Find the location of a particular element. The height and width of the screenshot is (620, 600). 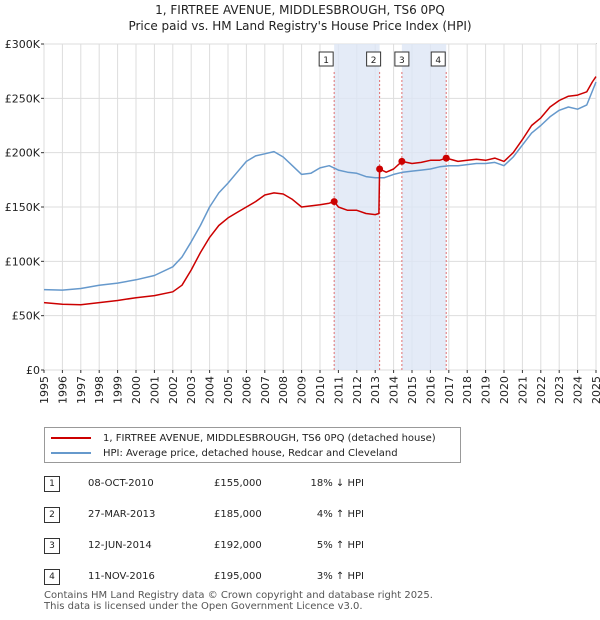

y-tick-label: £150K is located at coordinates (23, 207).